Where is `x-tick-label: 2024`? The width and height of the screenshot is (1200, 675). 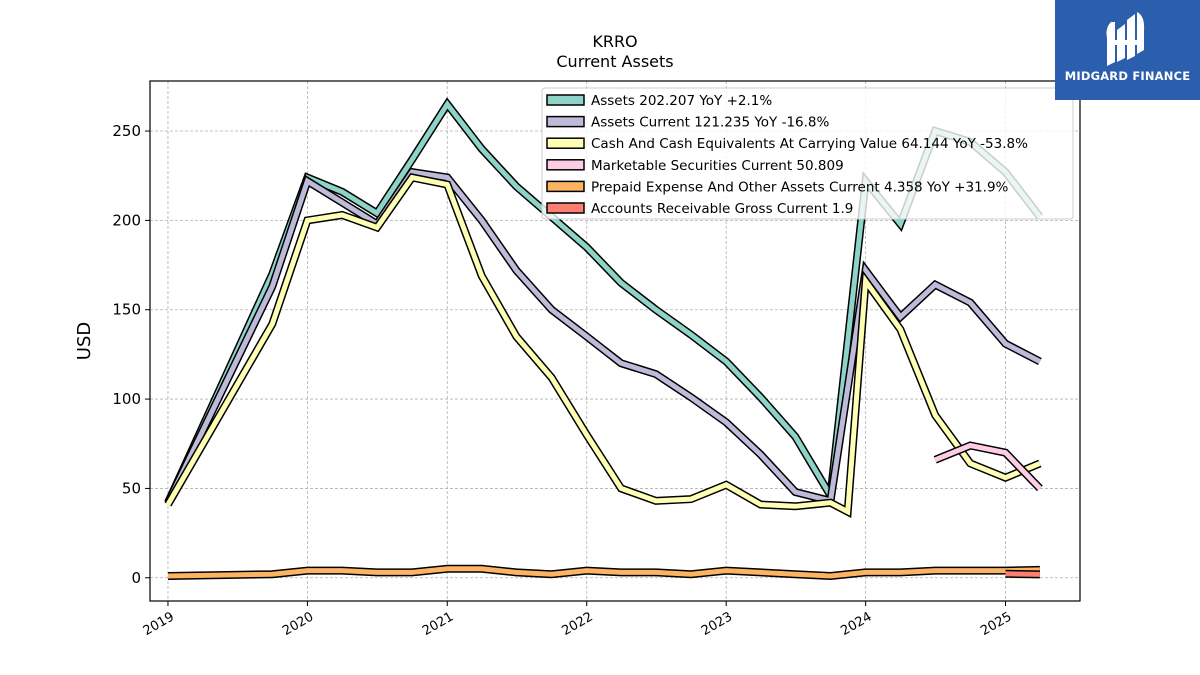 x-tick-label: 2024 is located at coordinates (856, 624).